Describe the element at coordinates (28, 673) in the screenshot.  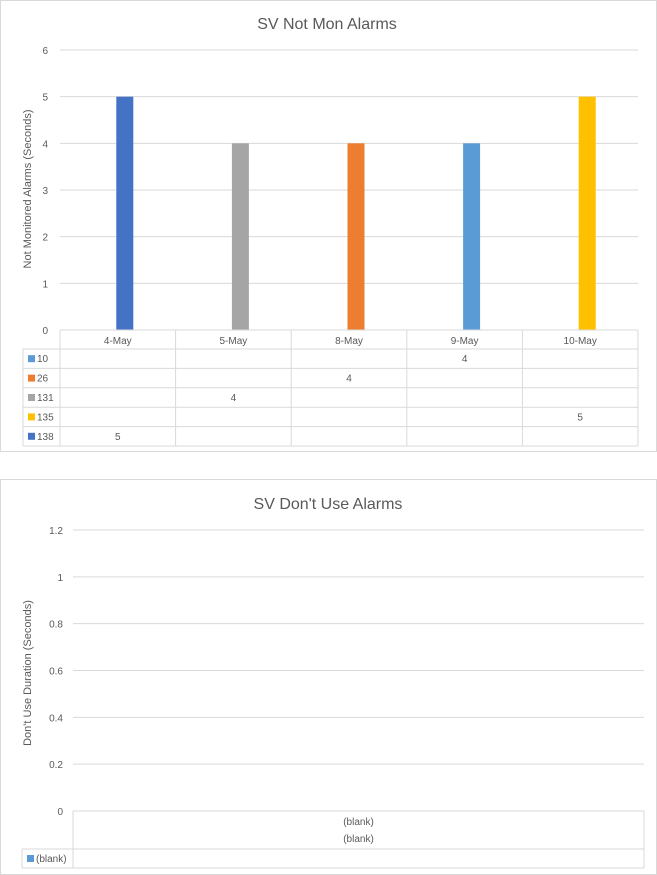
I see `y-axis-label: Don't Use Duration (Seconds)` at that location.